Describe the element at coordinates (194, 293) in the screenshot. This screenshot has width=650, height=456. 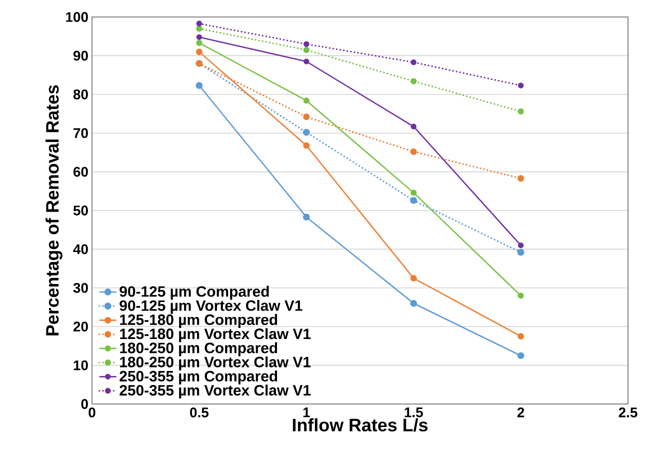
I see `legend-label: 90-125 µm Compared` at that location.